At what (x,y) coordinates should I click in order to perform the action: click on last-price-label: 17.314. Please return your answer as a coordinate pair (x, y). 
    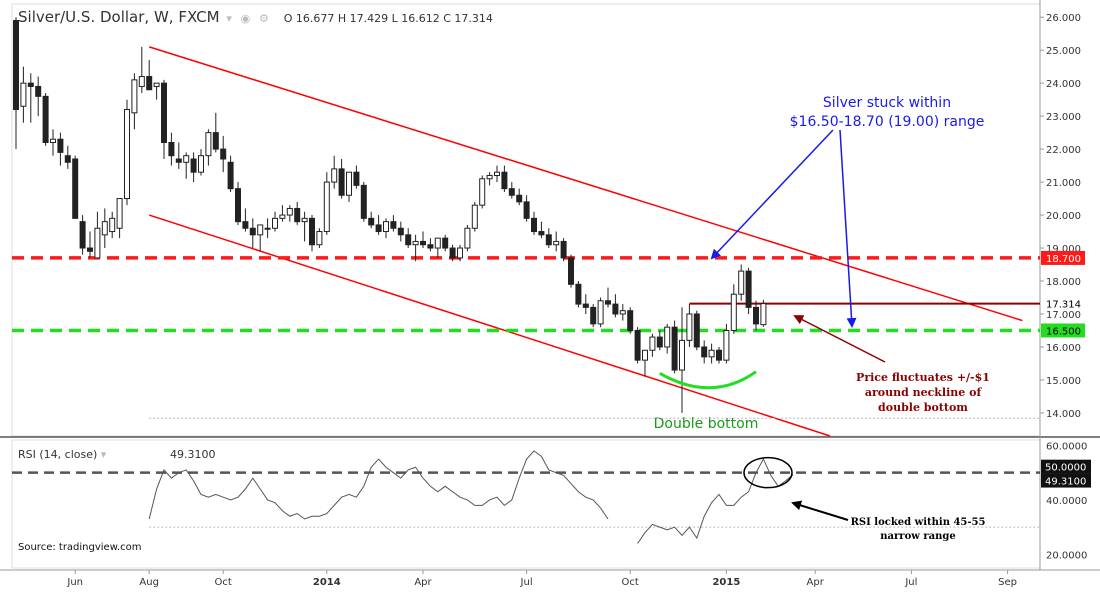
    Looking at the image, I should click on (1063, 305).